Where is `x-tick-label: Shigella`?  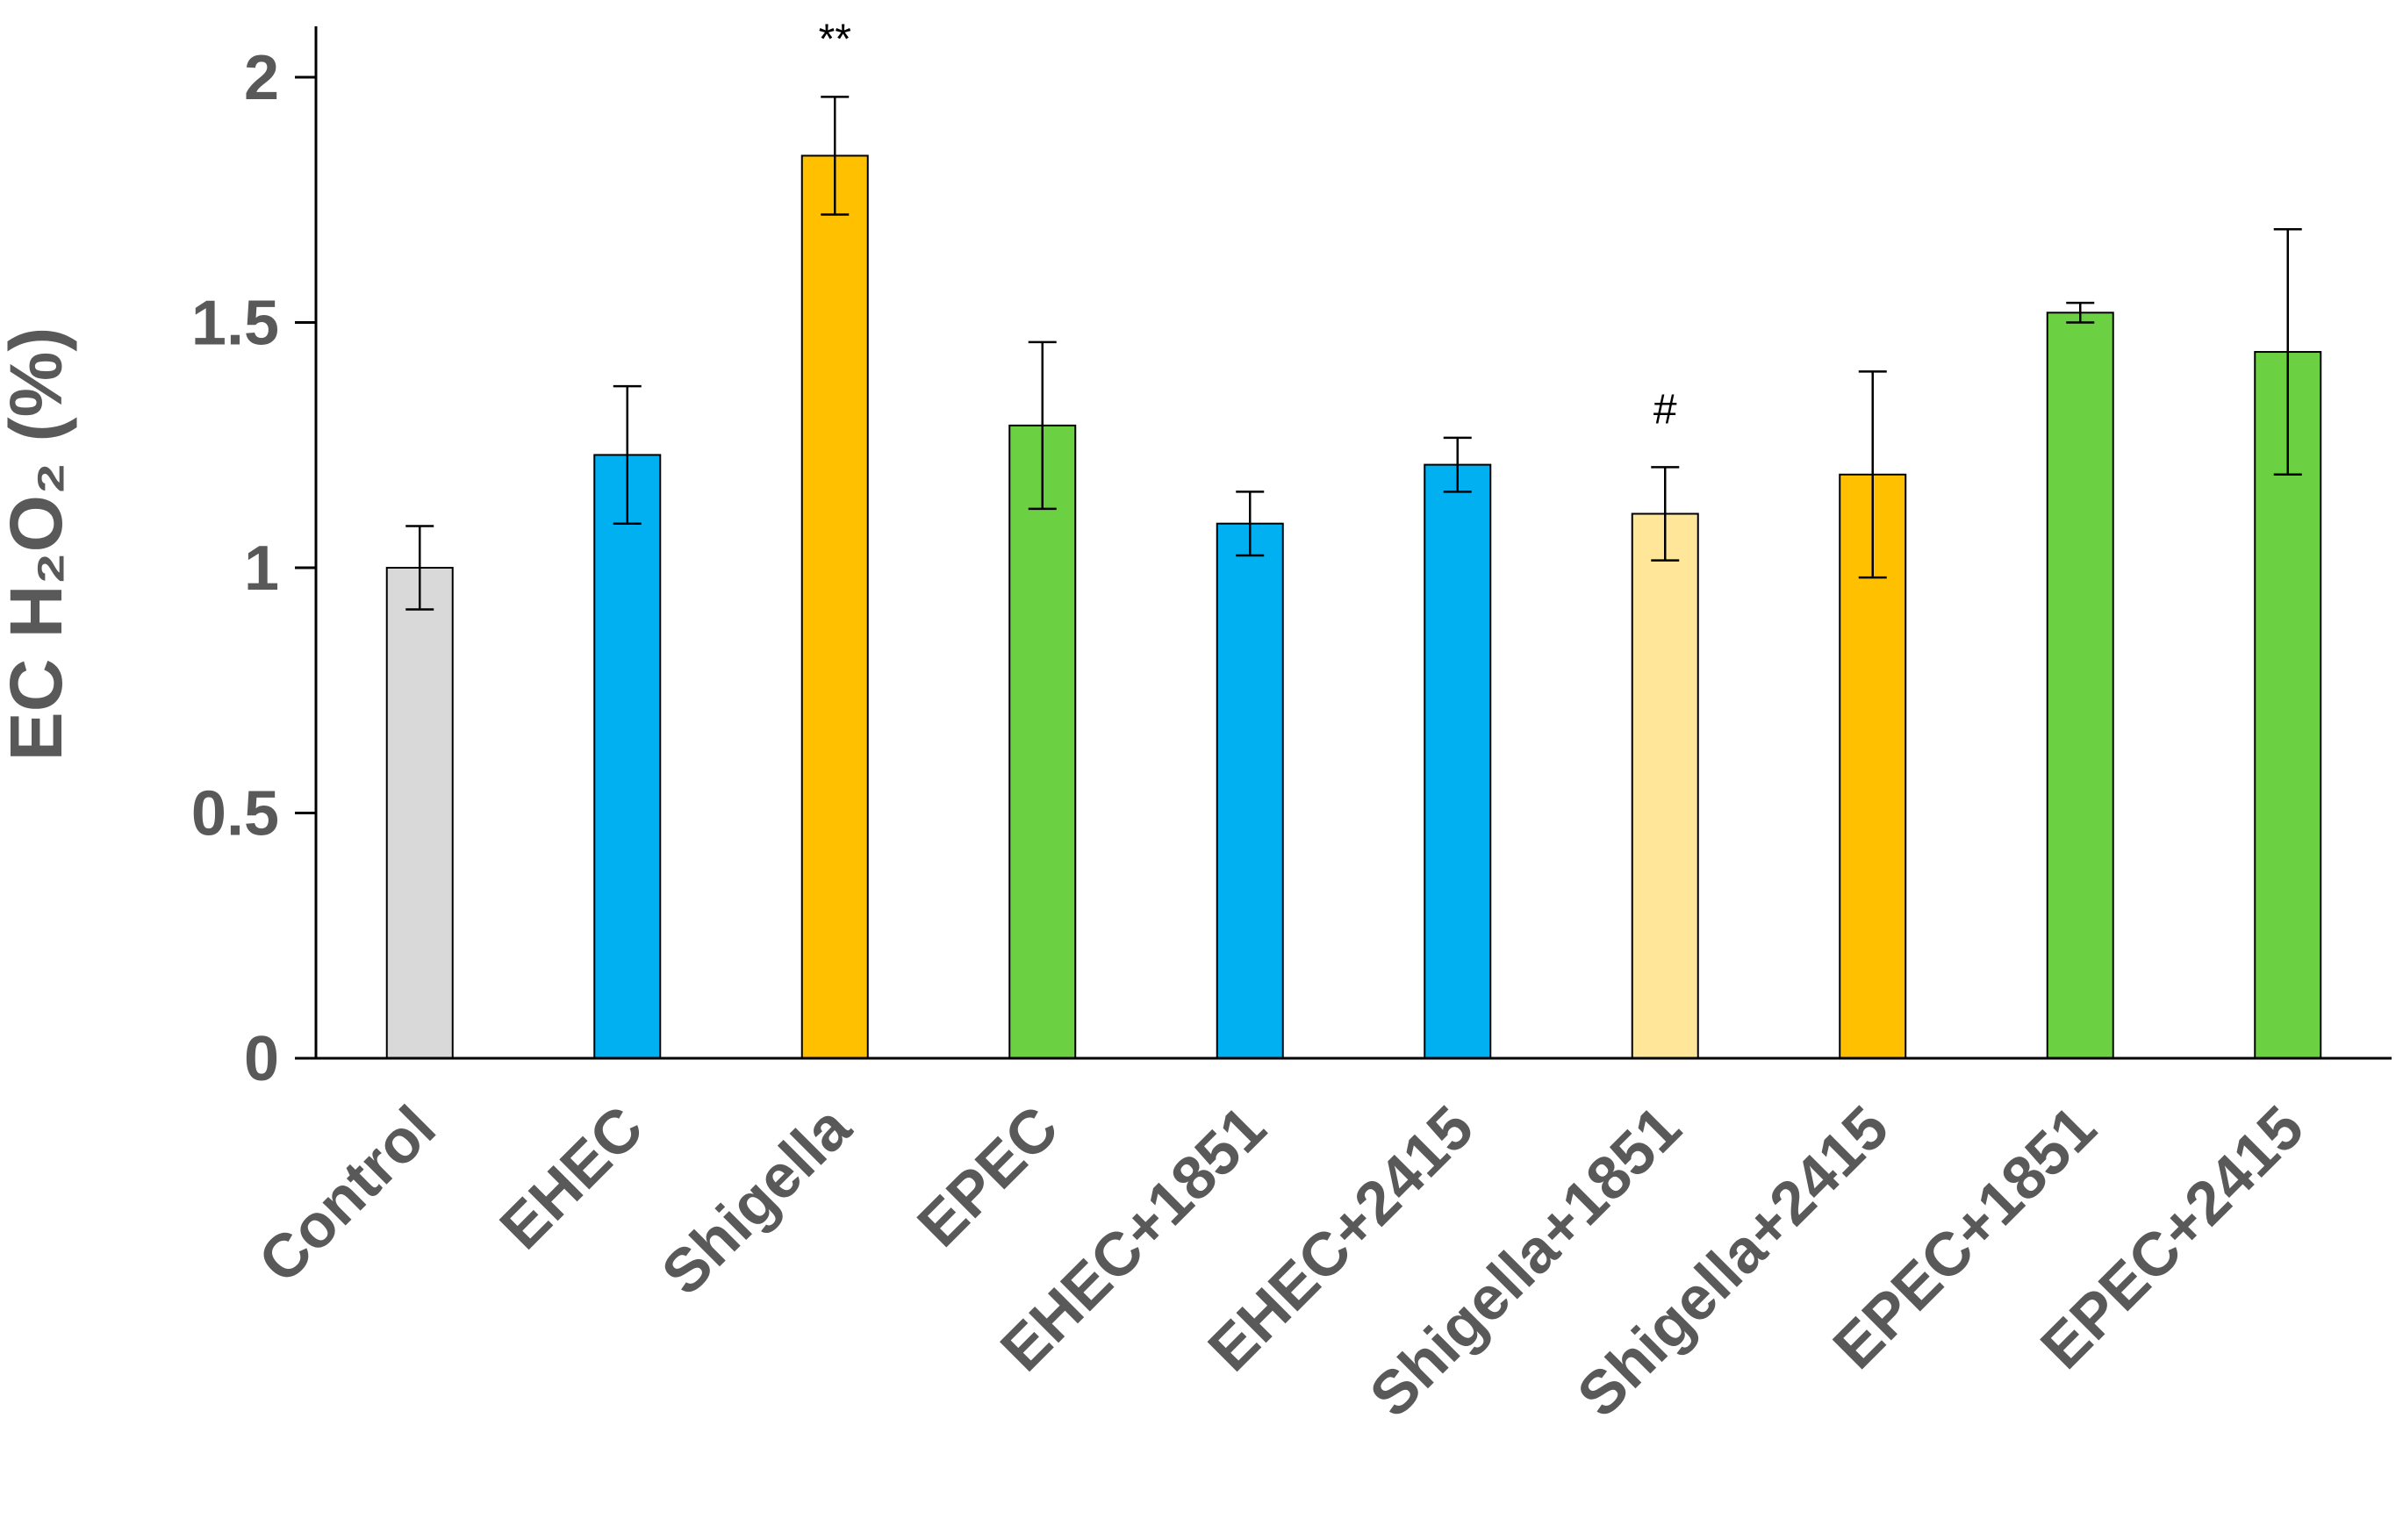
x-tick-label: Shigella is located at coordinates (756, 1200).